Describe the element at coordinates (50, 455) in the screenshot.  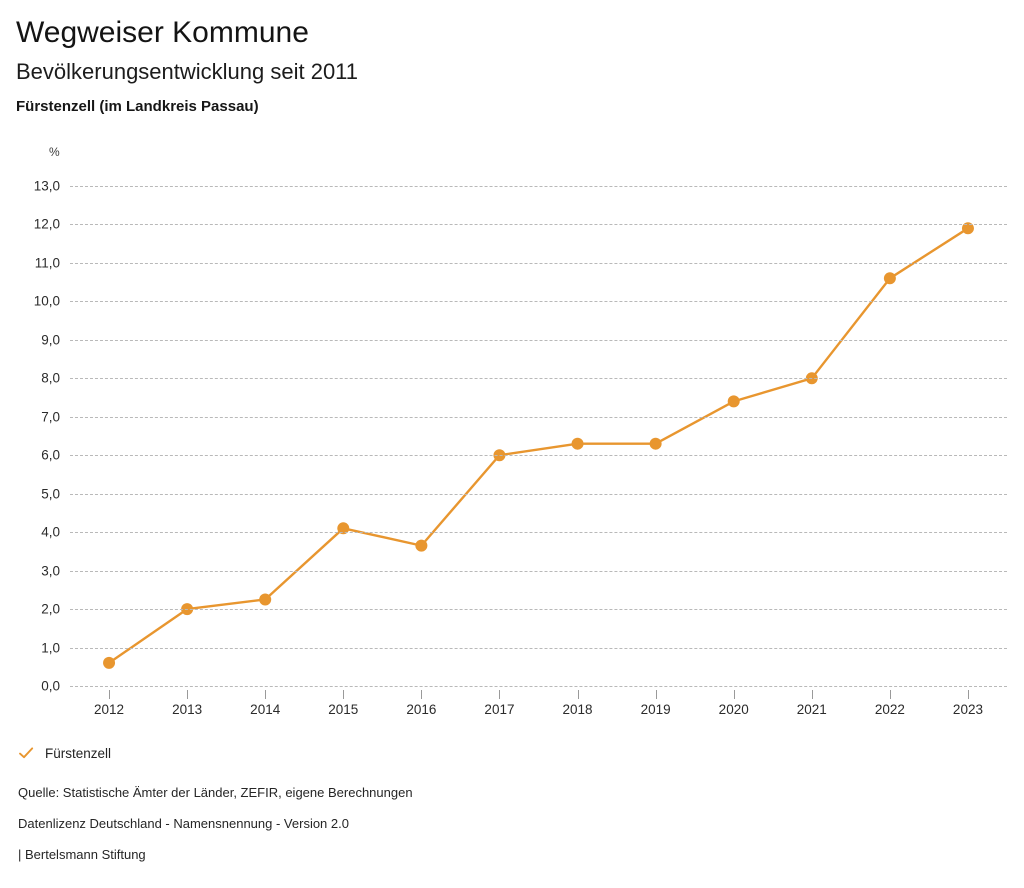
I see `y-axis-tick-label: 6,0` at that location.